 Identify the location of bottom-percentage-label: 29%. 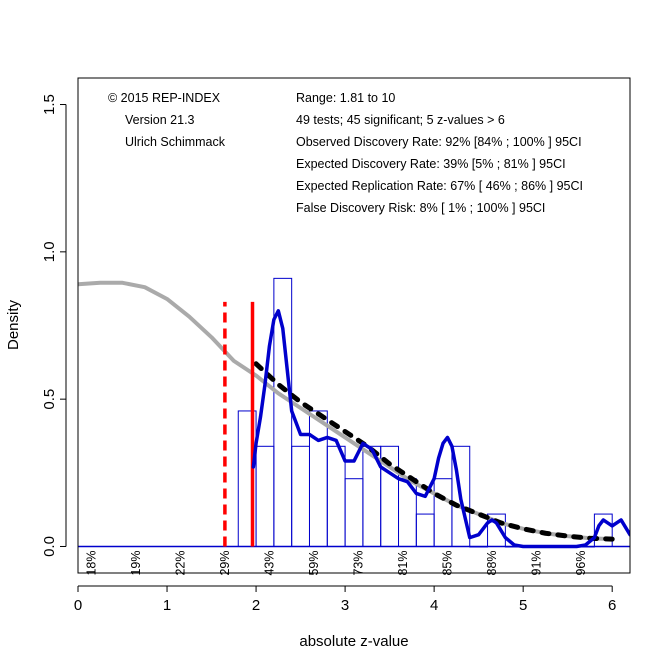
(225, 562).